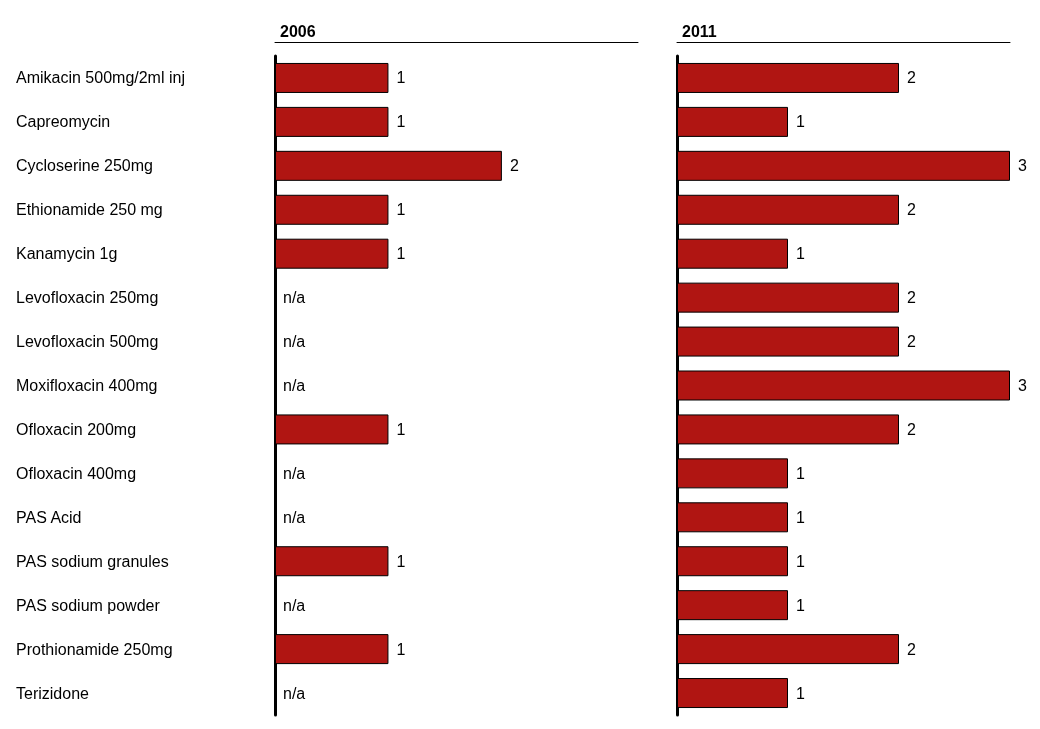 The image size is (1040, 729). What do you see at coordinates (49, 517) in the screenshot?
I see `y-tick-label: PAS Acid` at bounding box center [49, 517].